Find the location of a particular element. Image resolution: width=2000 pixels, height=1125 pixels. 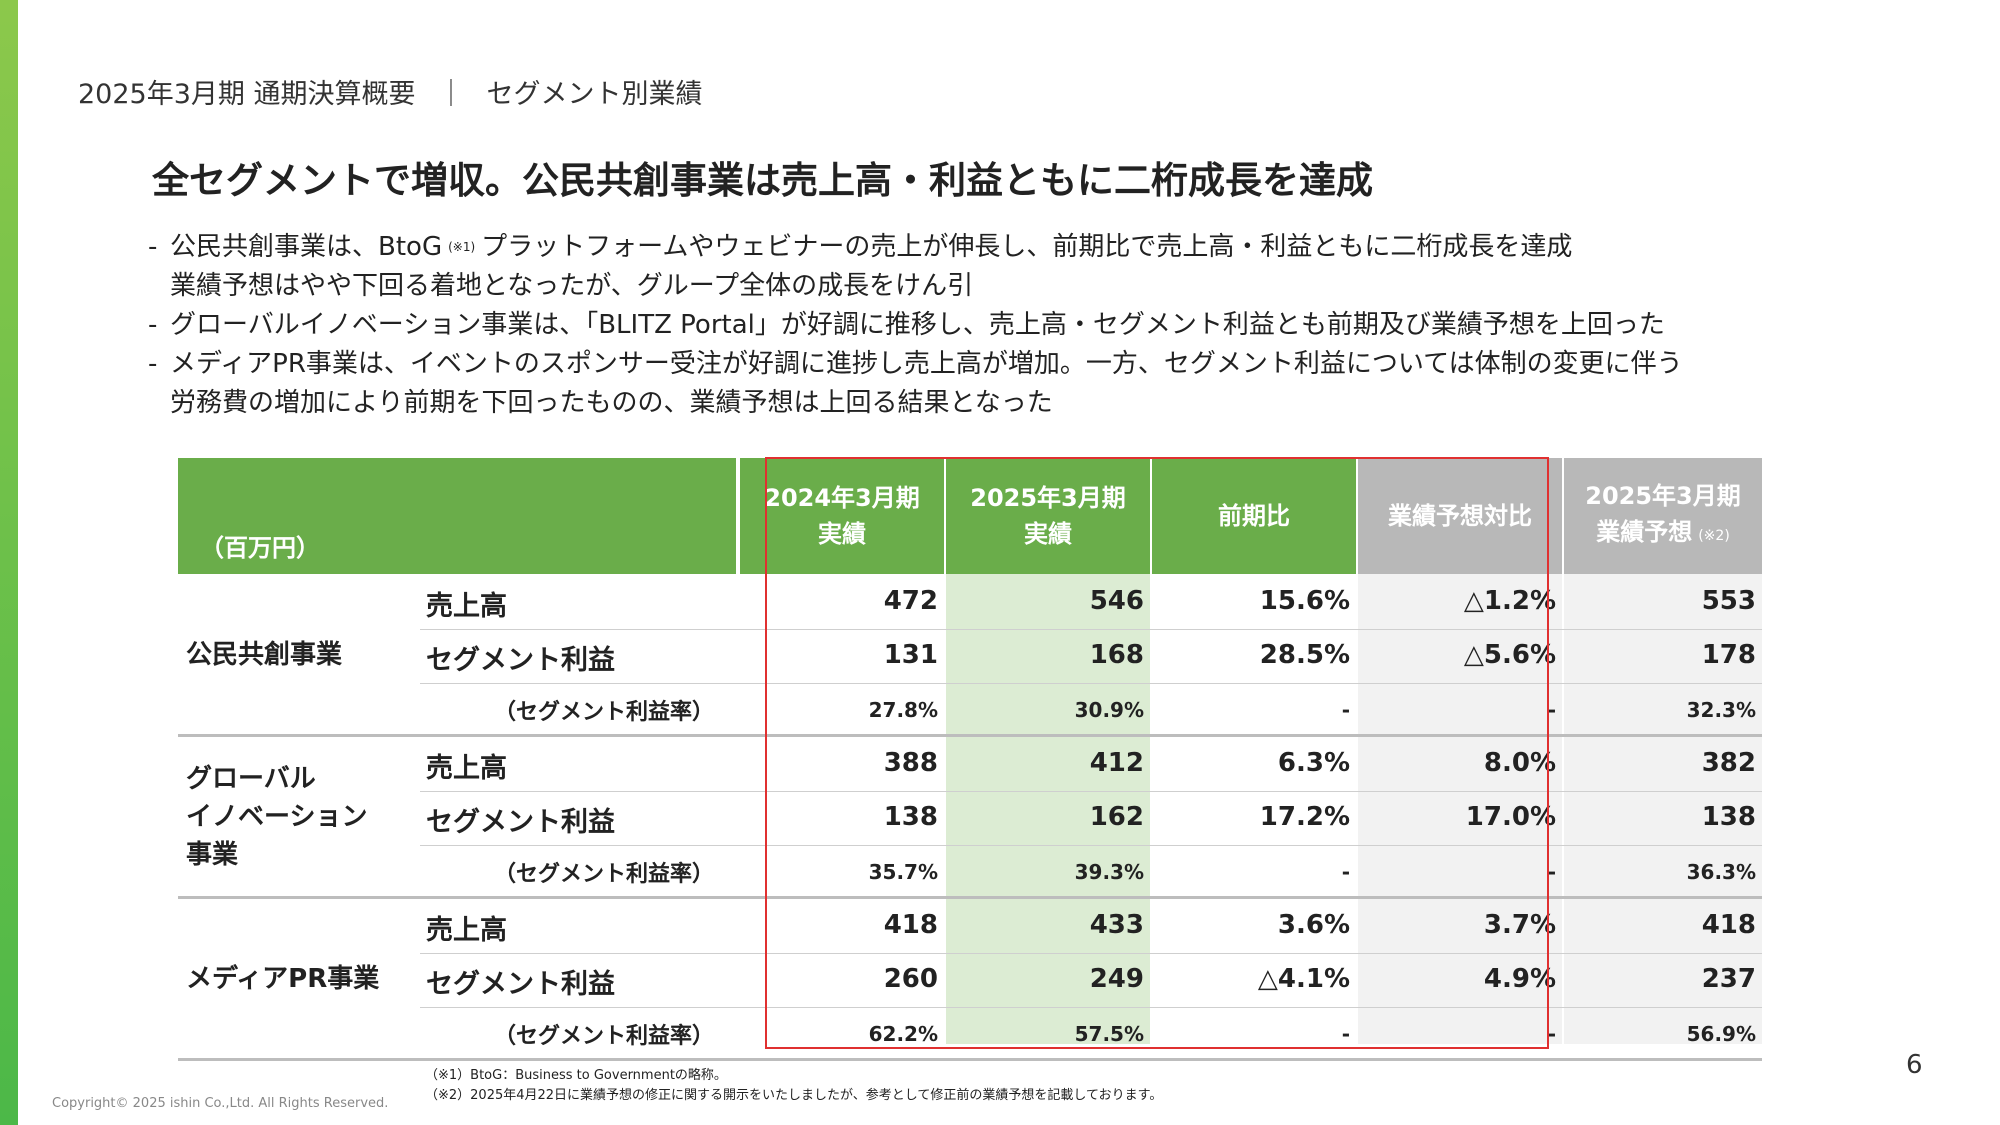

row-label-rate: （セグメント利益率） is located at coordinates (604, 874).